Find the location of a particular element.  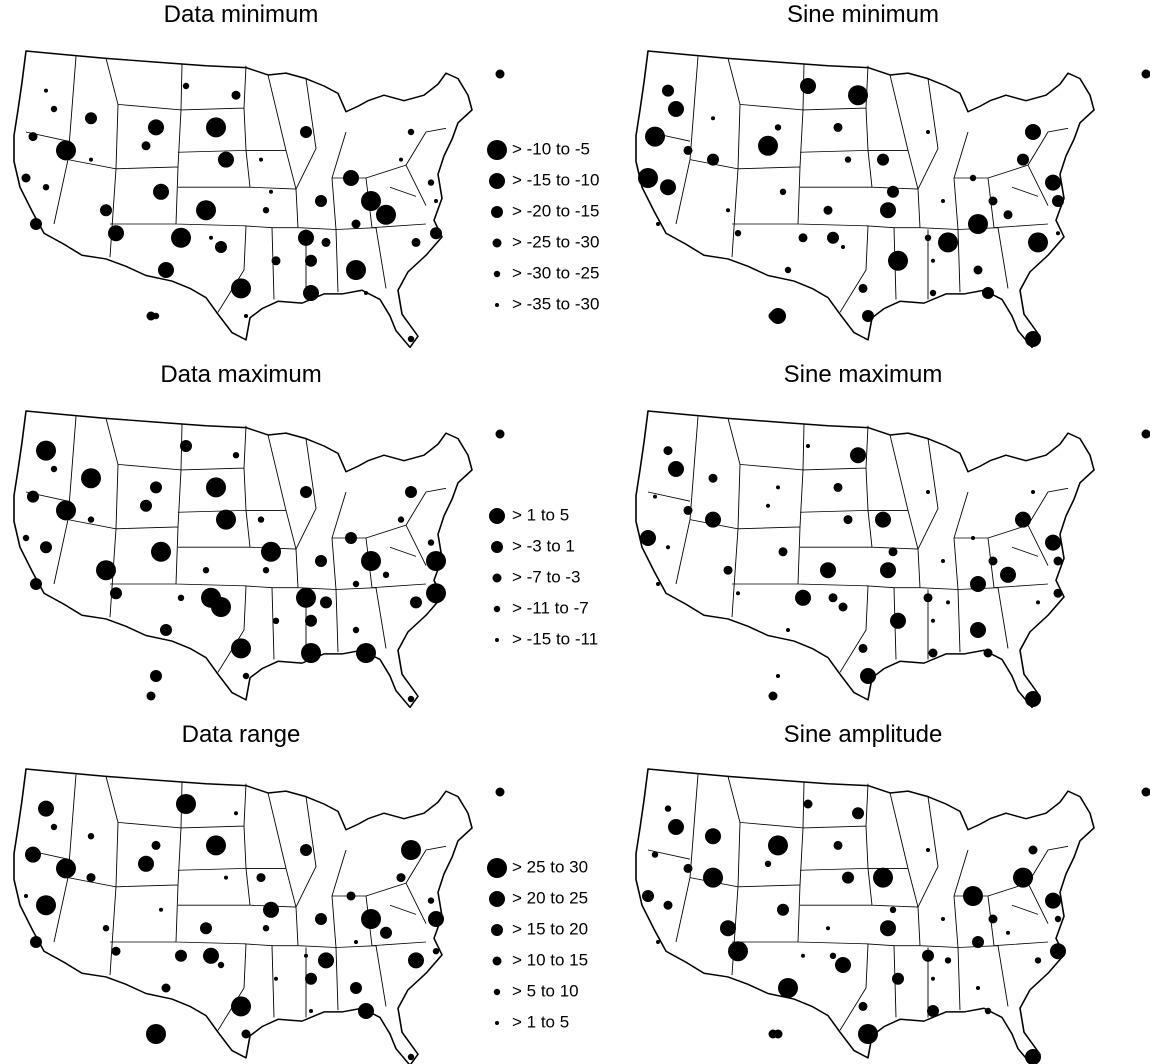

legend-label: > -25 to -30 is located at coordinates (555, 241).